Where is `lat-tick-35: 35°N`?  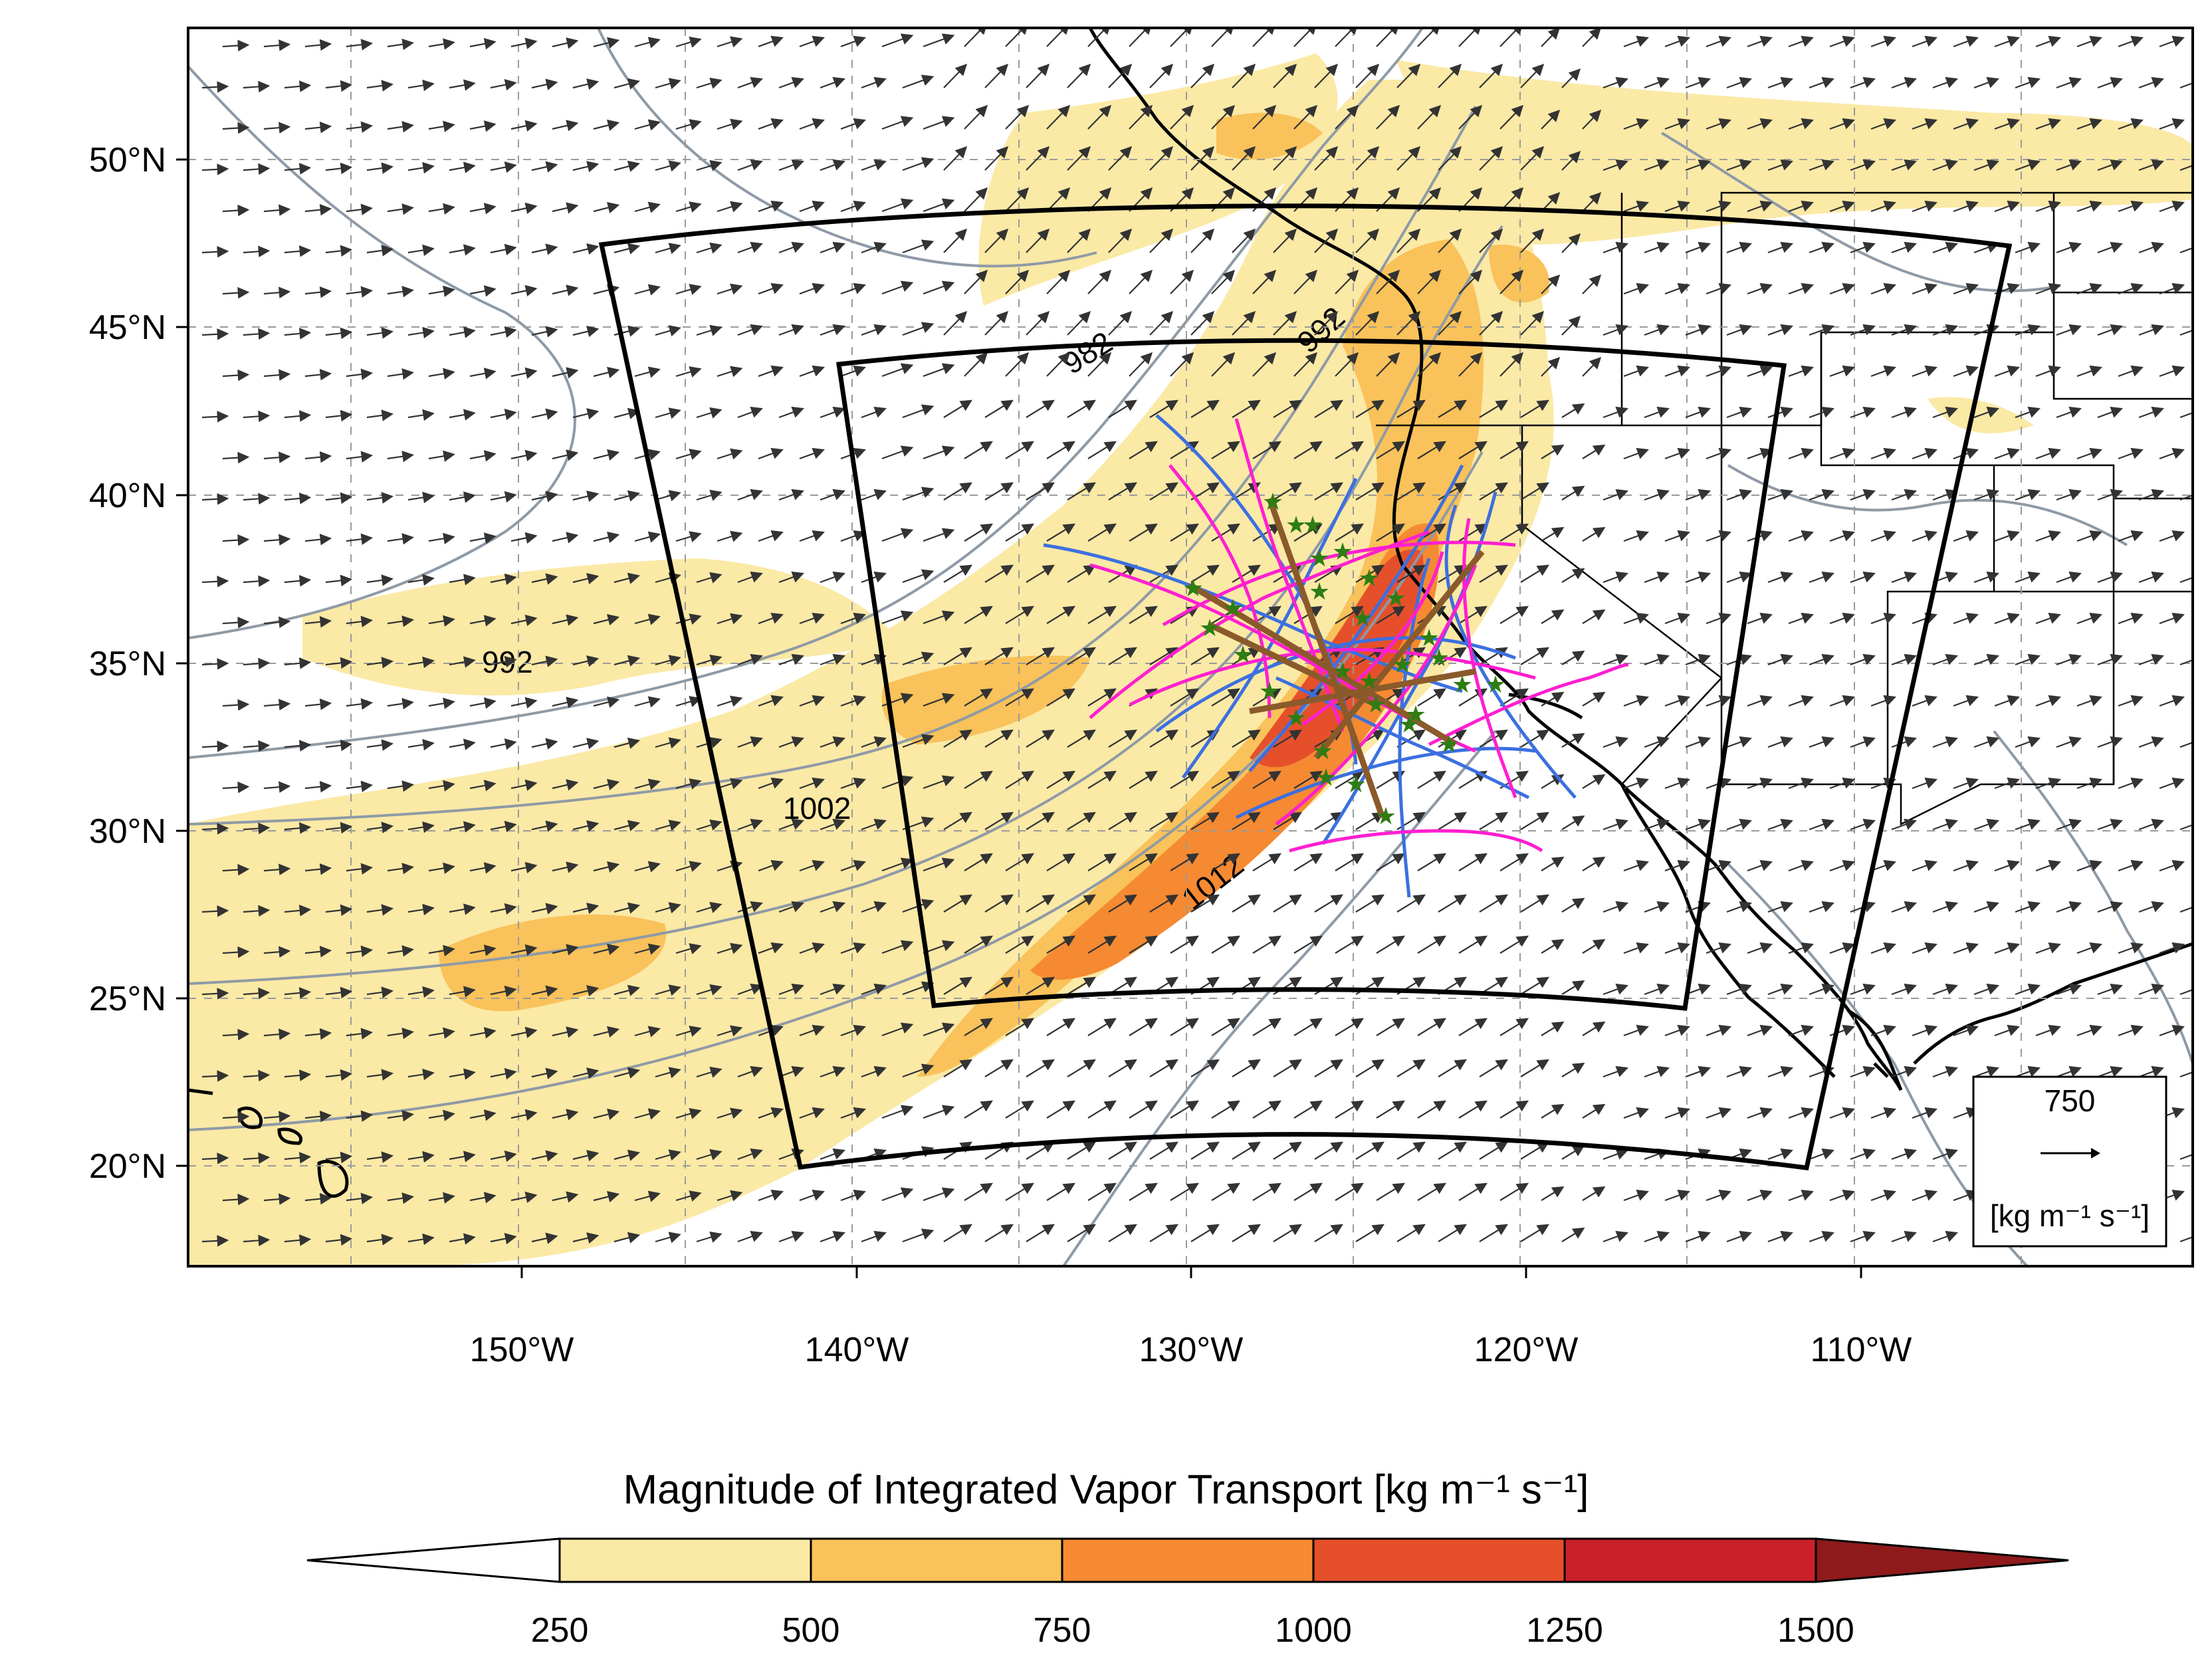 lat-tick-35: 35°N is located at coordinates (127, 664).